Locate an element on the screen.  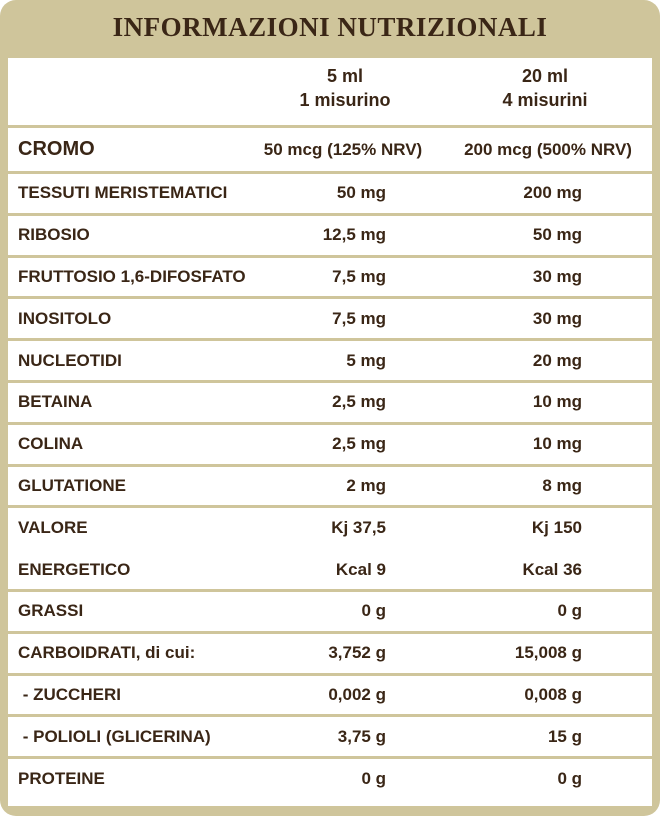
row-label: GLUTATIONE is located at coordinates (72, 485).